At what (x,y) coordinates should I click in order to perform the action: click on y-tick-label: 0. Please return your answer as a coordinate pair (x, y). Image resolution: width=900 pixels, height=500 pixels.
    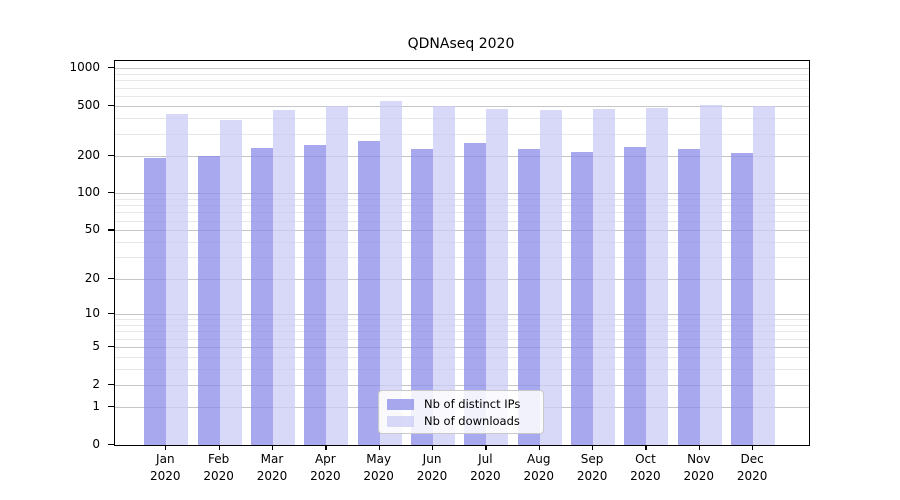
    Looking at the image, I should click on (96, 443).